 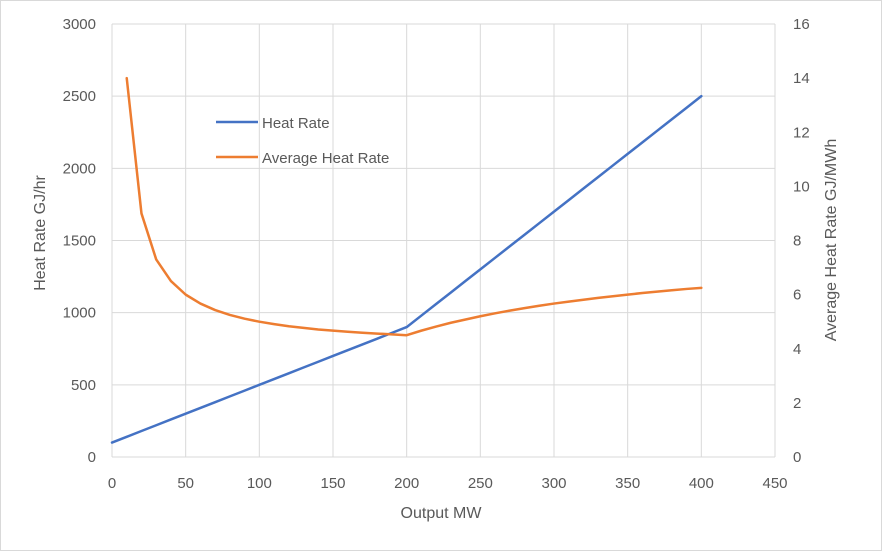 I want to click on legend-label-average-heat-rate: Average Heat Rate, so click(x=325, y=158).